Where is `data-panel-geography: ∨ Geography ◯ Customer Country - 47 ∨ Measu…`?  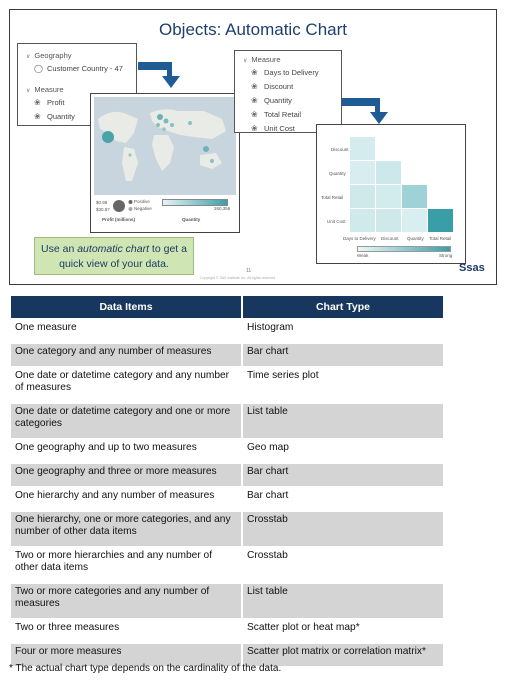 data-panel-geography: ∨ Geography ◯ Customer Country - 47 ∨ Measu… is located at coordinates (77, 84).